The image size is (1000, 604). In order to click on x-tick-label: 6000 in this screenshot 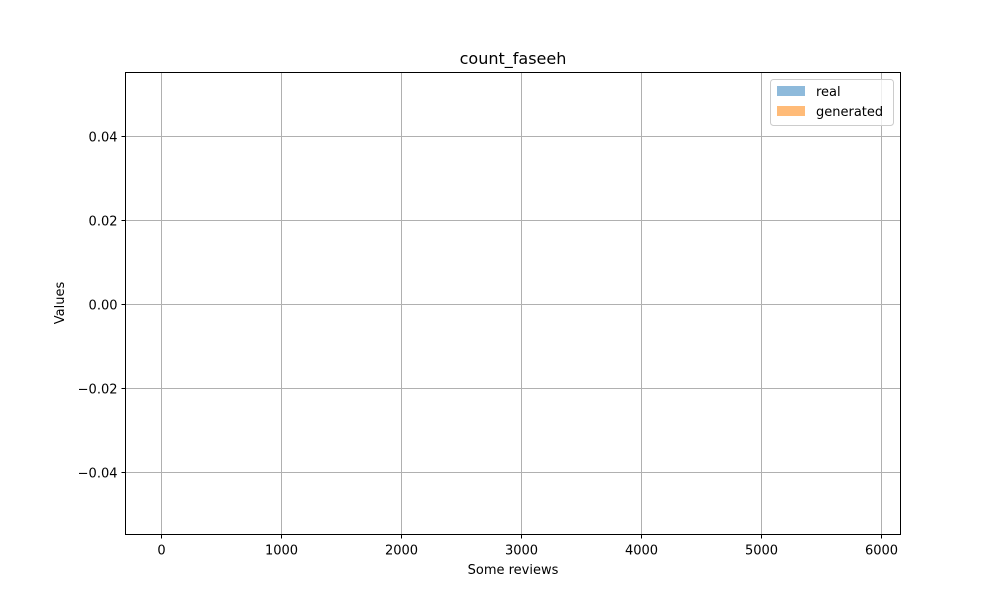, I will do `click(881, 551)`.